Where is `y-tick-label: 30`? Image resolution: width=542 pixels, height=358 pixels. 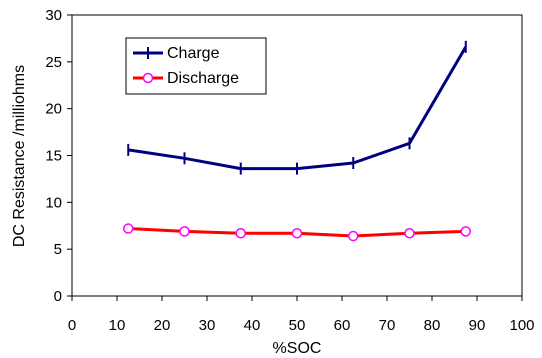 y-tick-label: 30 is located at coordinates (53, 15).